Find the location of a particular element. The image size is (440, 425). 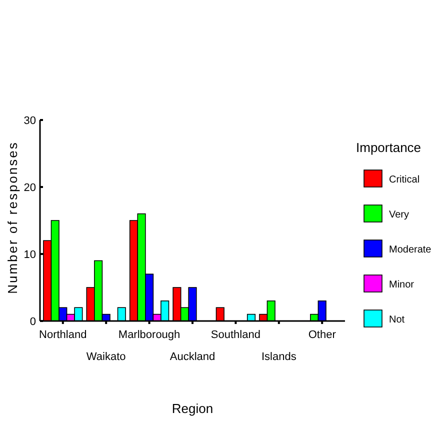

legend-label: Moderate is located at coordinates (410, 250).